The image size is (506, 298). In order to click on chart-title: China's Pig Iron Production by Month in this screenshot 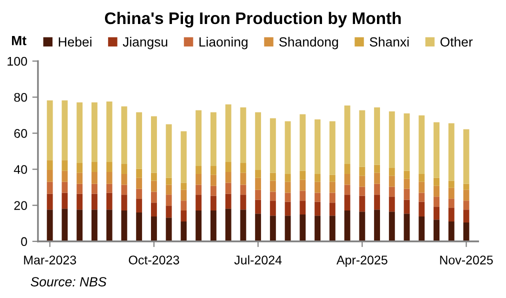, I will do `click(252, 20)`.